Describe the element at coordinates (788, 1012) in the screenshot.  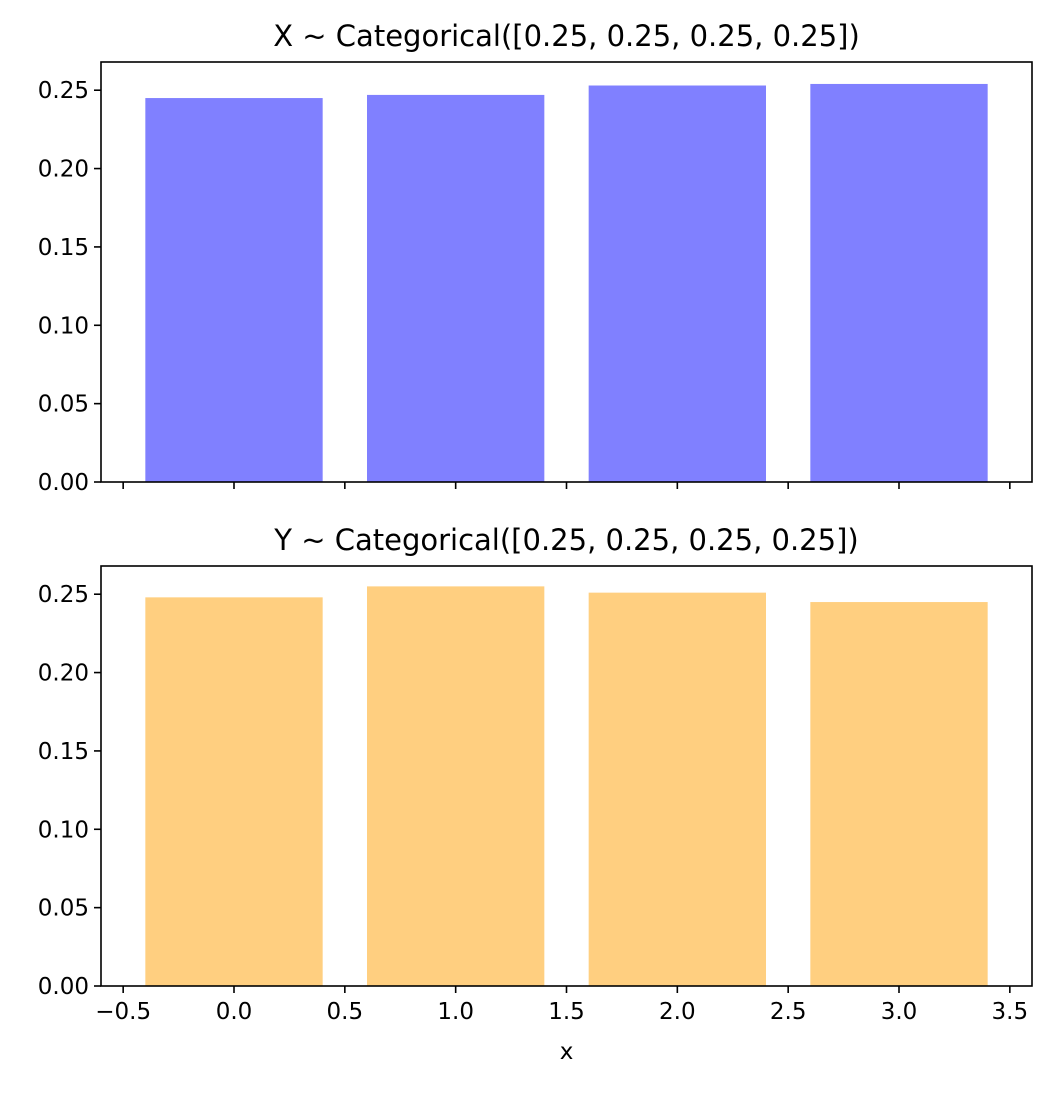
I see `x-tick-label: 2.5` at that location.